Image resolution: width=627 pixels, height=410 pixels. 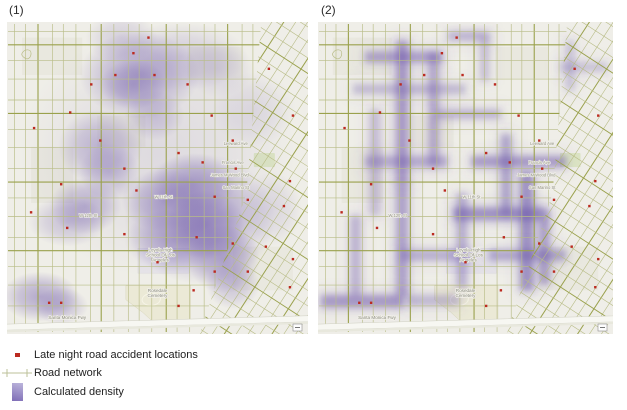 What do you see at coordinates (17, 392) in the screenshot?
I see `purple-gradient-swatch-icon` at bounding box center [17, 392].